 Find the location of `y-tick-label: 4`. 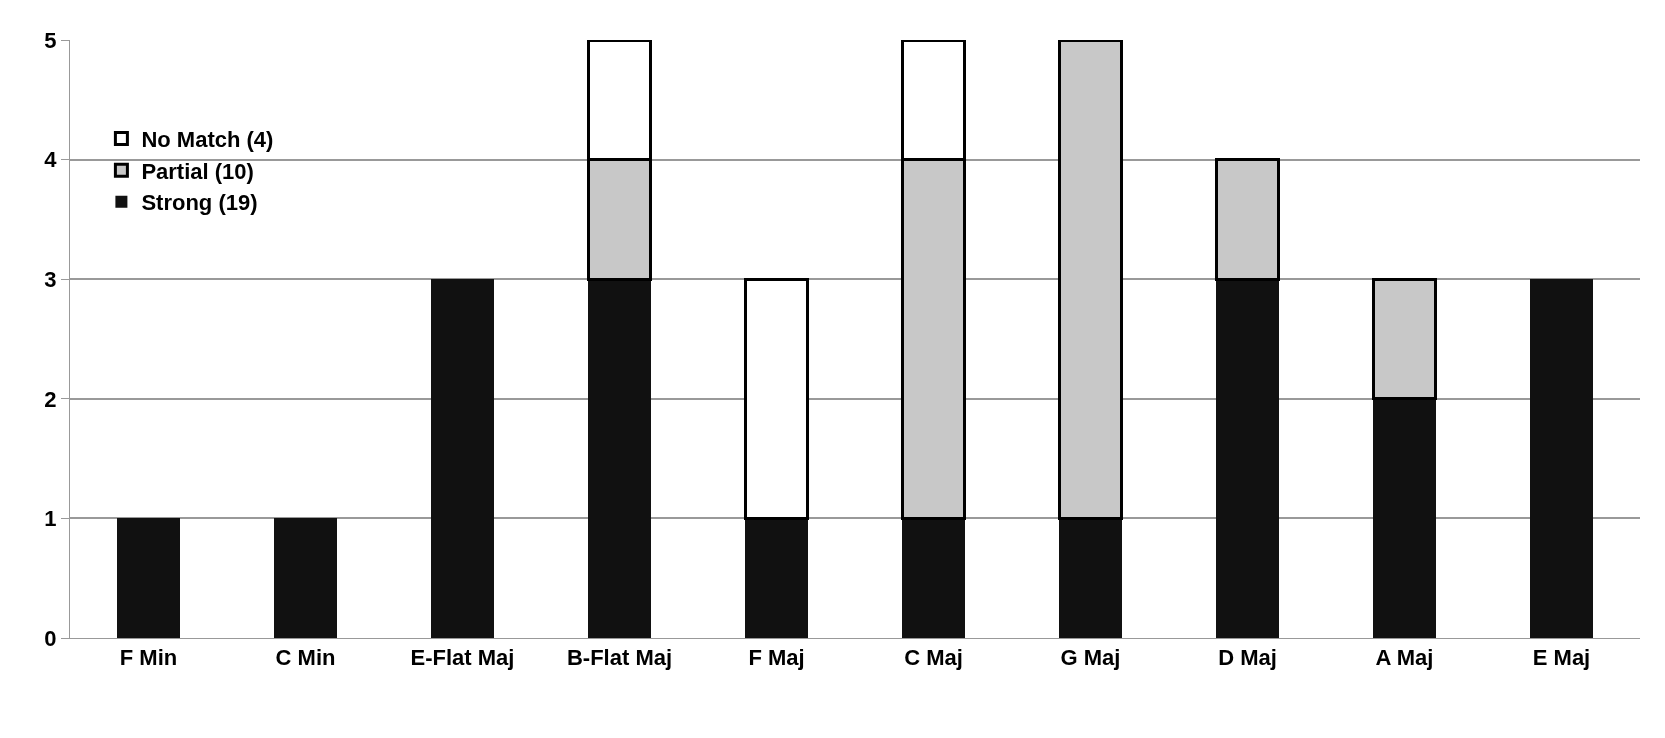

y-tick-label: 4 is located at coordinates (51, 160).